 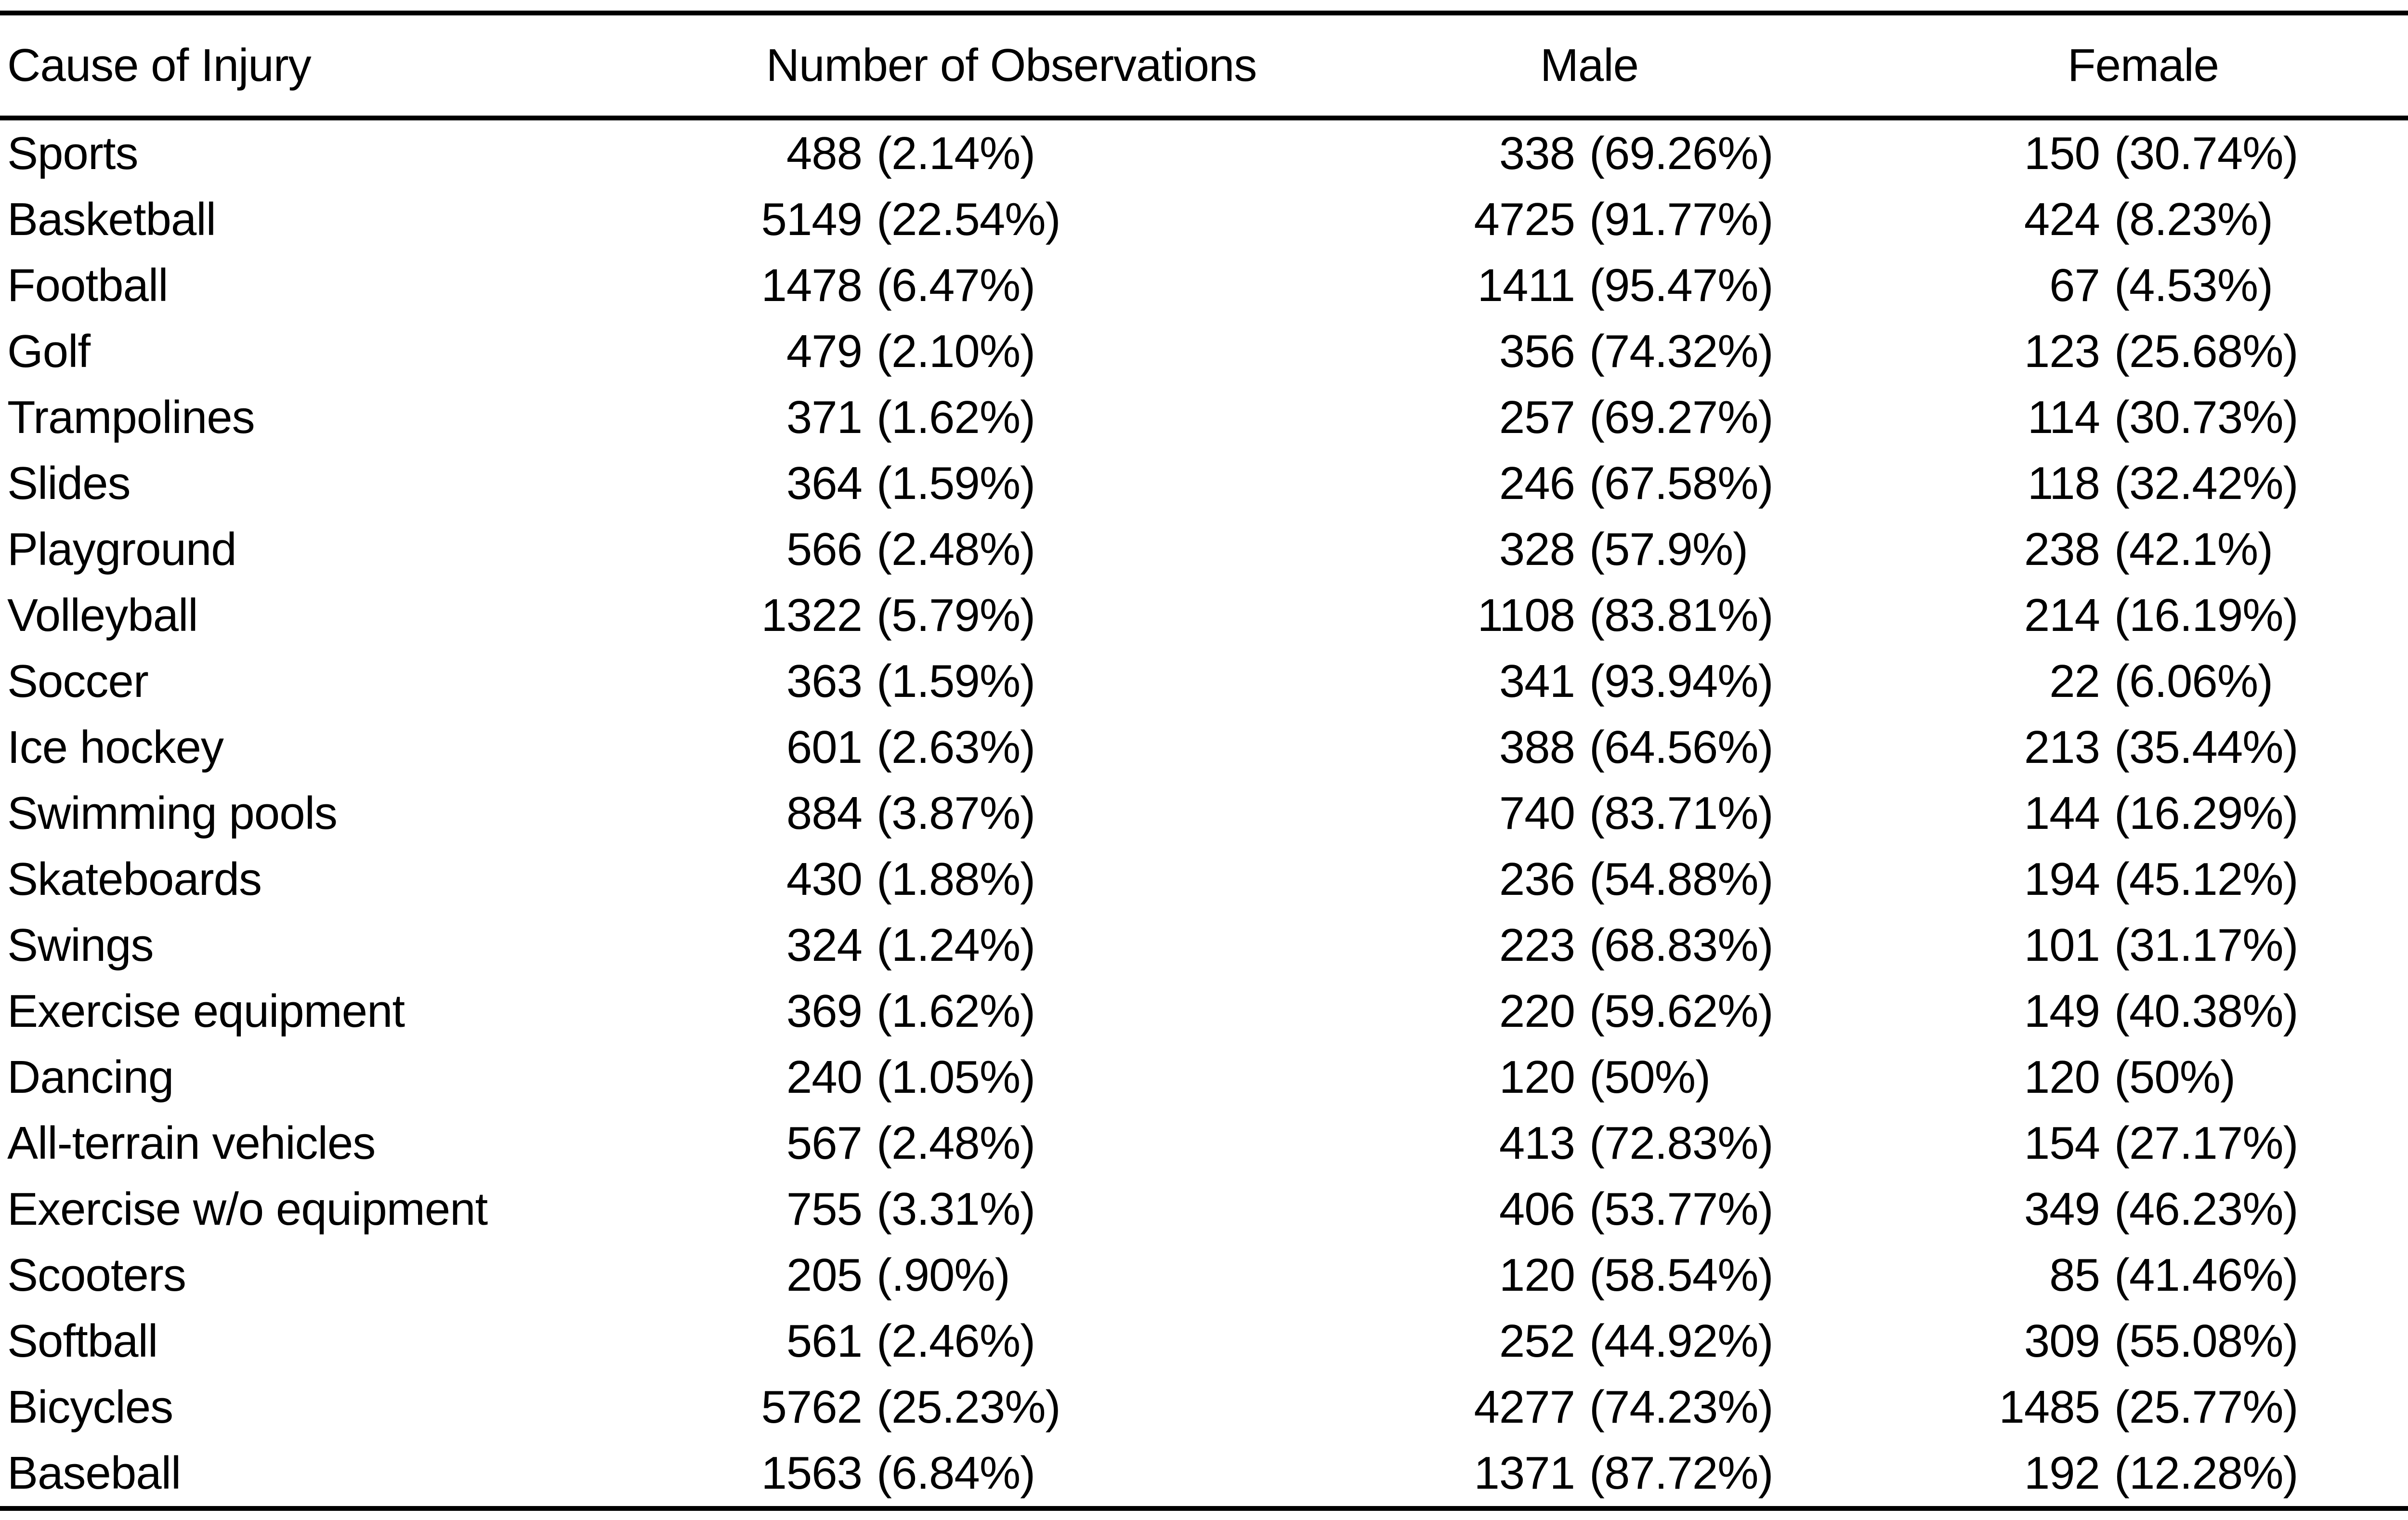 What do you see at coordinates (2062, 747) in the screenshot?
I see `female-count: 213` at bounding box center [2062, 747].